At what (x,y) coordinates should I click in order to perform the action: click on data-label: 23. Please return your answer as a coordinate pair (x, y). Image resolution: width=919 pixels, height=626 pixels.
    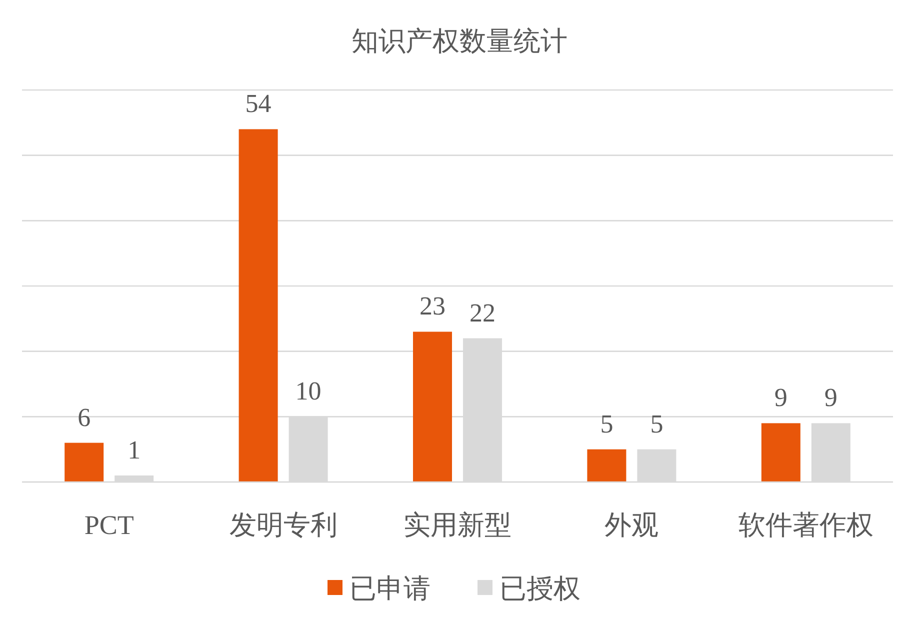
    Looking at the image, I should click on (433, 306).